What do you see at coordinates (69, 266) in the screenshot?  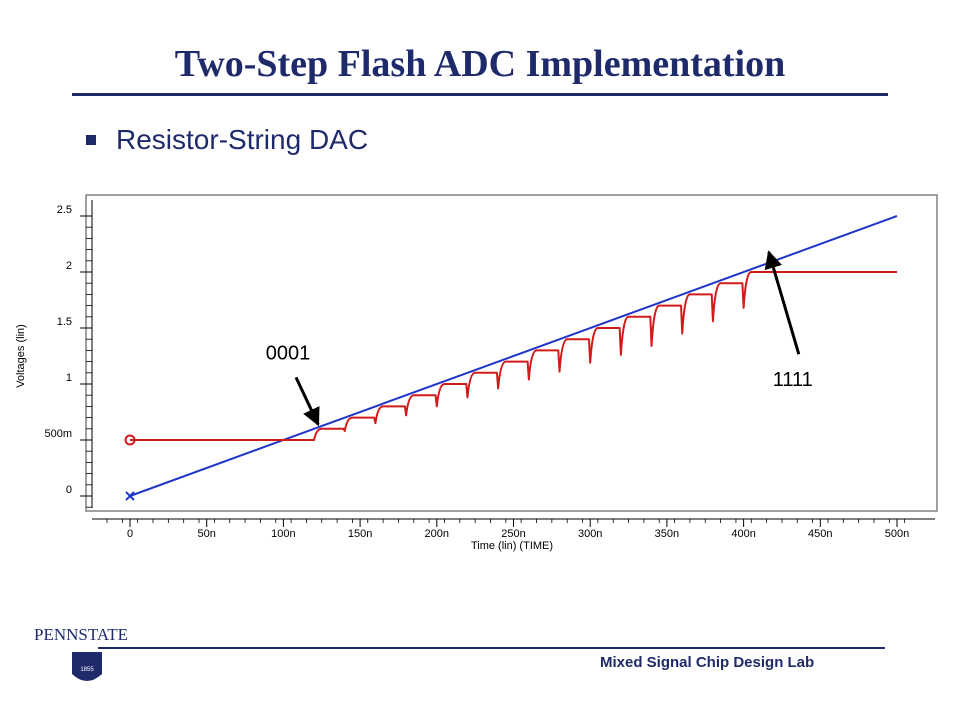 I see `y-tick-label: 2` at bounding box center [69, 266].